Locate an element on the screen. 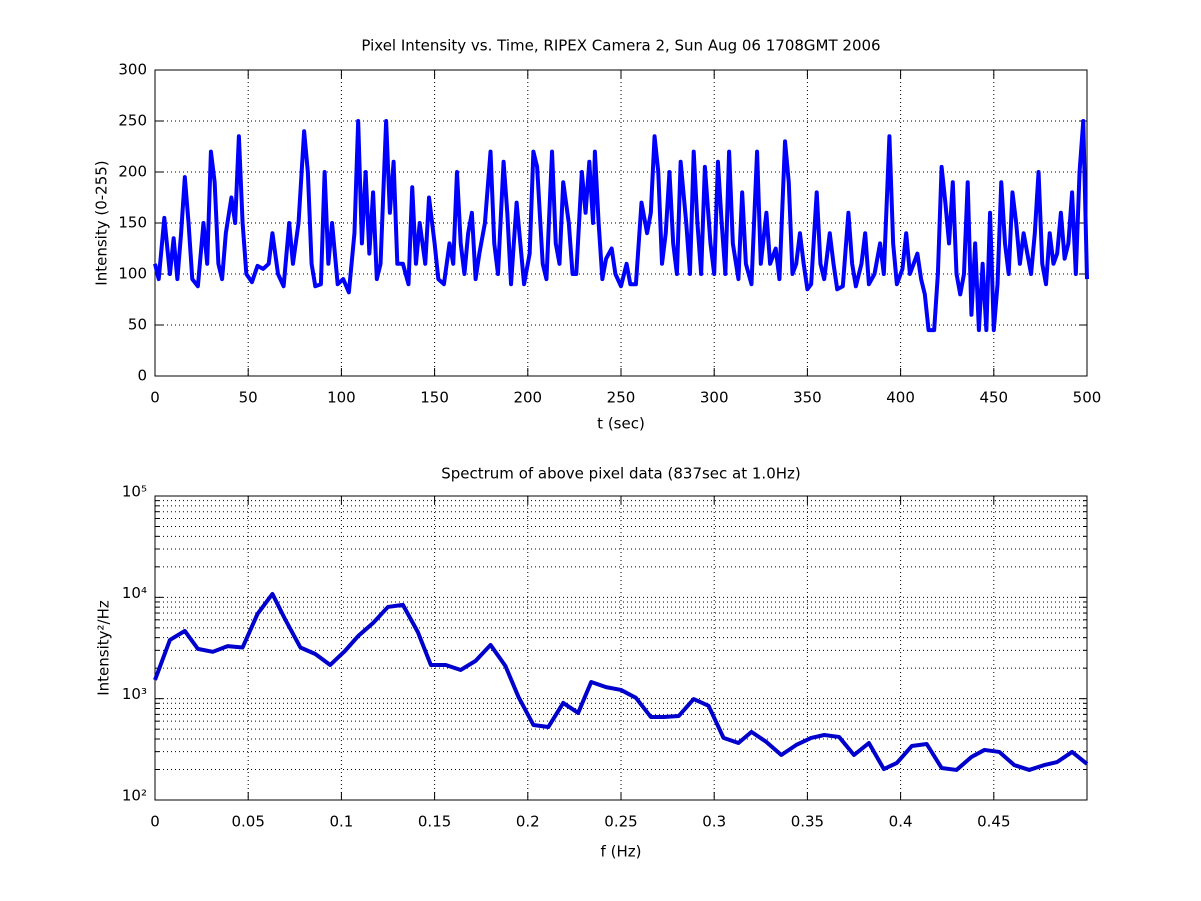 The image size is (1201, 901). y-tick-label: 0 is located at coordinates (142, 376).